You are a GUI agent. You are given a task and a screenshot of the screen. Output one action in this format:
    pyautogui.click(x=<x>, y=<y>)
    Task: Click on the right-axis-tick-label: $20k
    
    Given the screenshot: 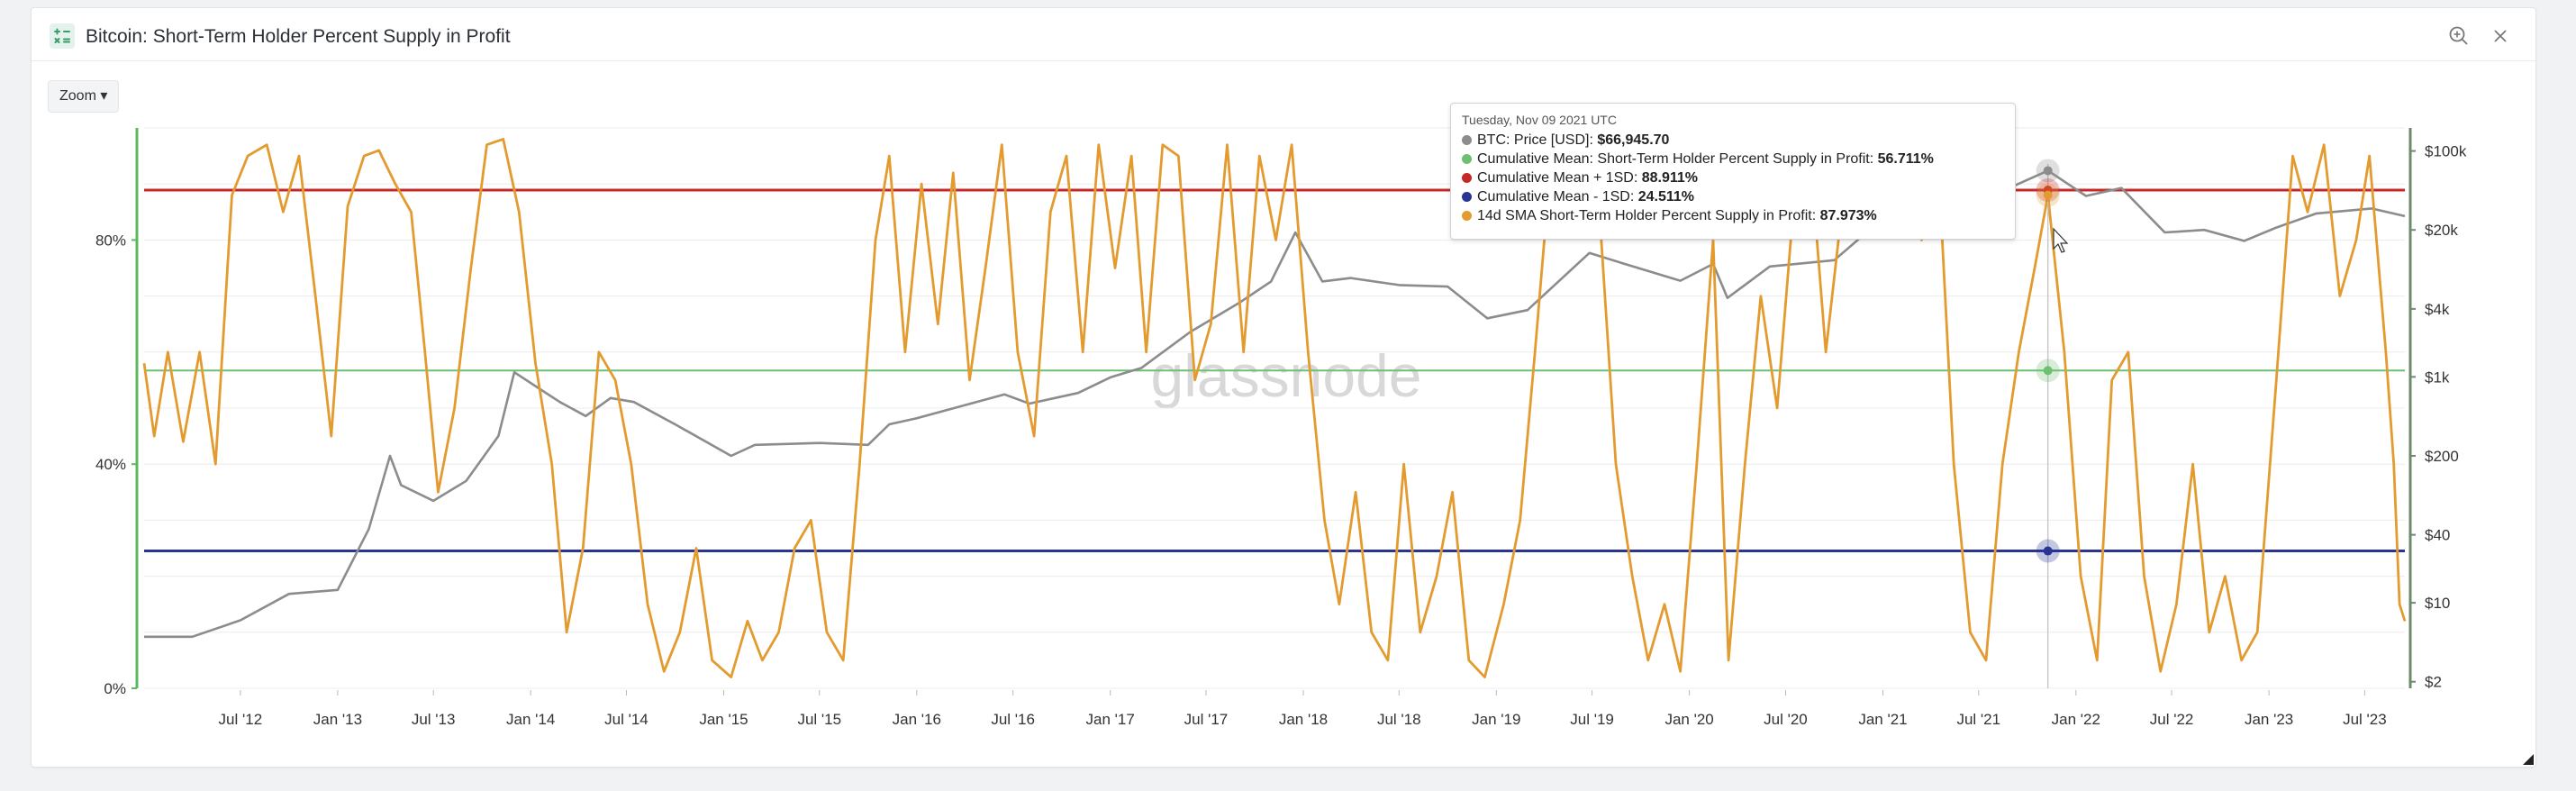 What is the action you would take?
    pyautogui.click(x=2441, y=231)
    